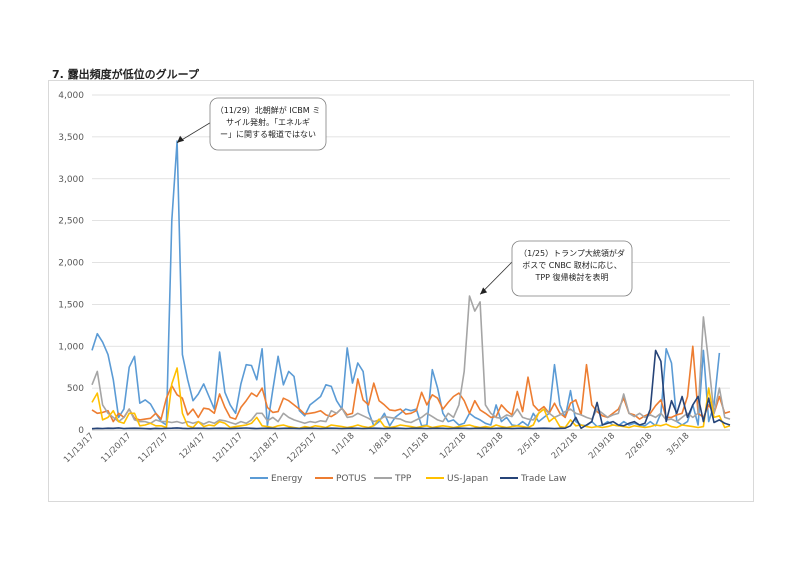  Describe the element at coordinates (302, 448) in the screenshot. I see `x-tick-label: 12/25/17` at that location.